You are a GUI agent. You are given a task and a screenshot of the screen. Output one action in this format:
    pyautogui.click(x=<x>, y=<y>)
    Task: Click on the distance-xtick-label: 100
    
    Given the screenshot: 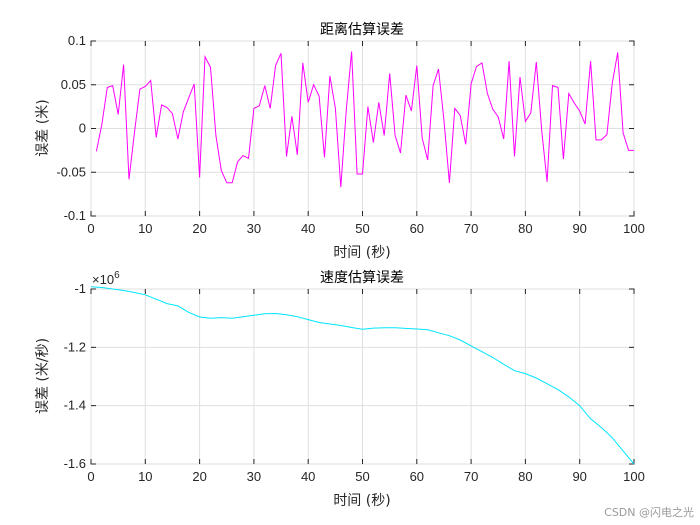 What is the action you would take?
    pyautogui.click(x=634, y=228)
    